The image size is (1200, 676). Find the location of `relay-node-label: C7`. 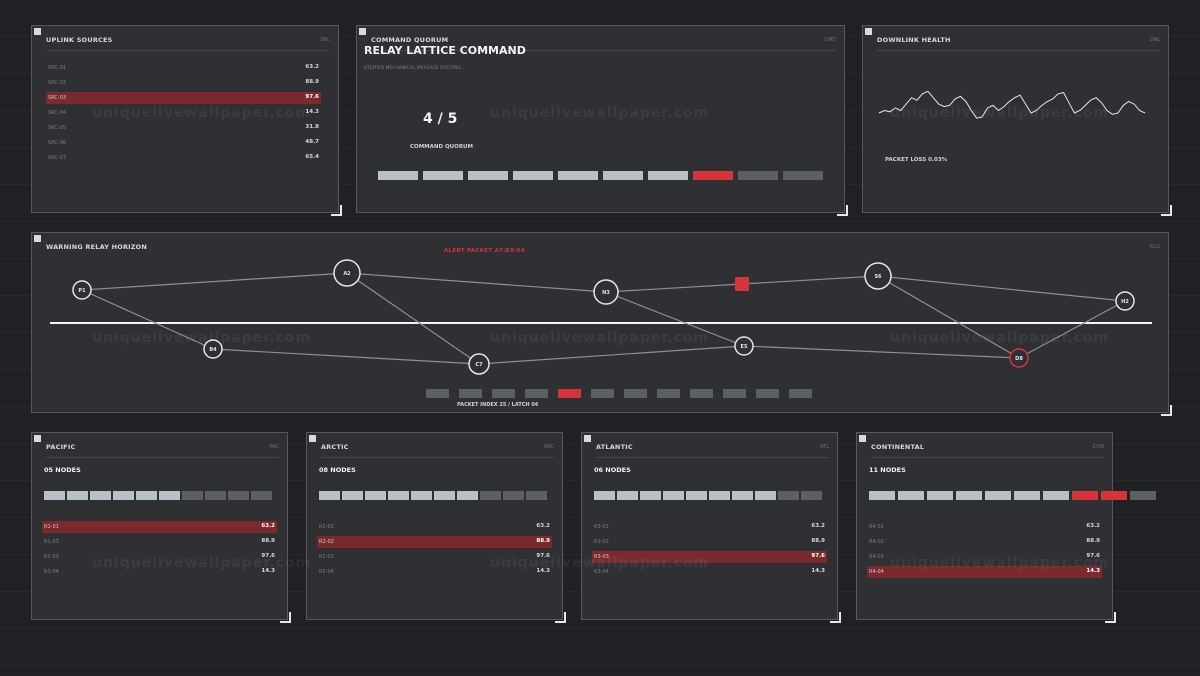

relay-node-label: C7 is located at coordinates (479, 365).